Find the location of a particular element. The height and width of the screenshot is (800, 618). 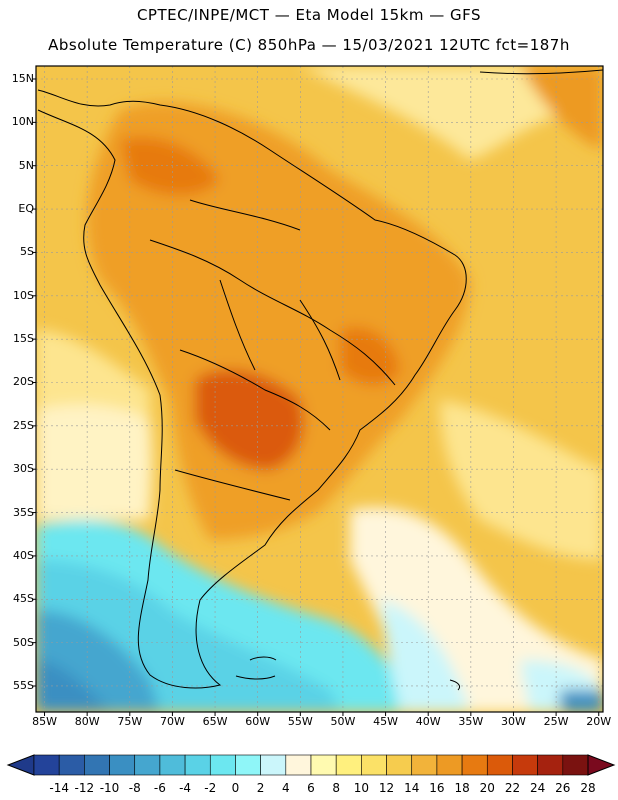

lat-tick-label: 10S is located at coordinates (23, 295).